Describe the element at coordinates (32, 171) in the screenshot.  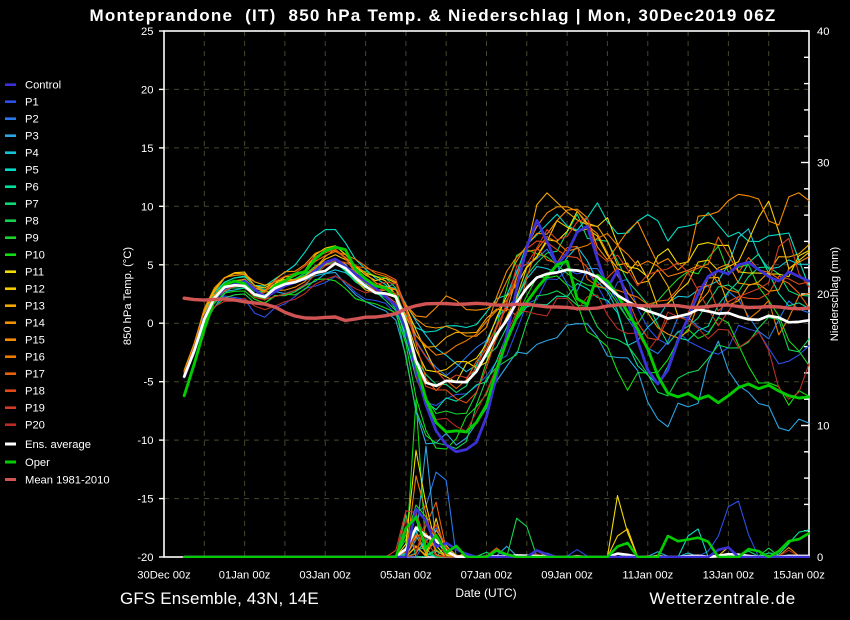
I see `svg-text: P5` at that location.